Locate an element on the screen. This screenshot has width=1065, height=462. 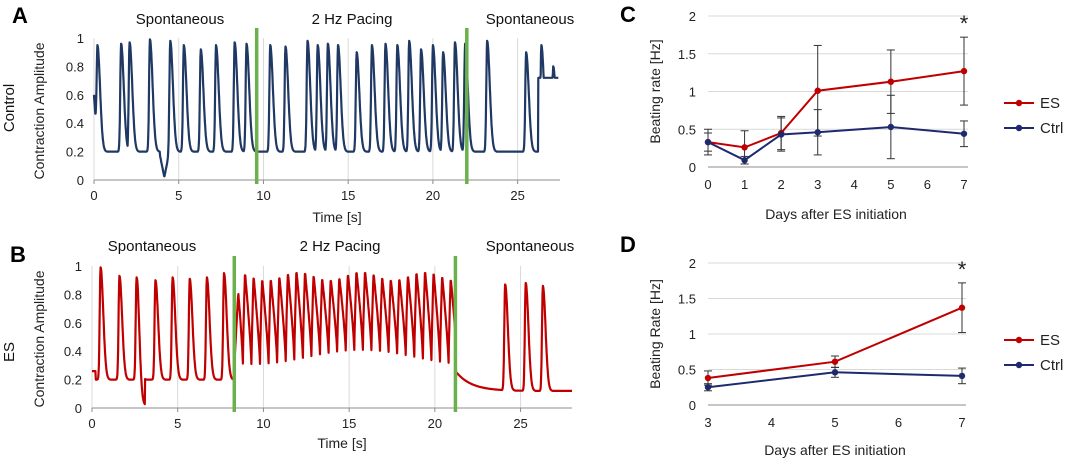
panel-label: B is located at coordinates (18, 254).